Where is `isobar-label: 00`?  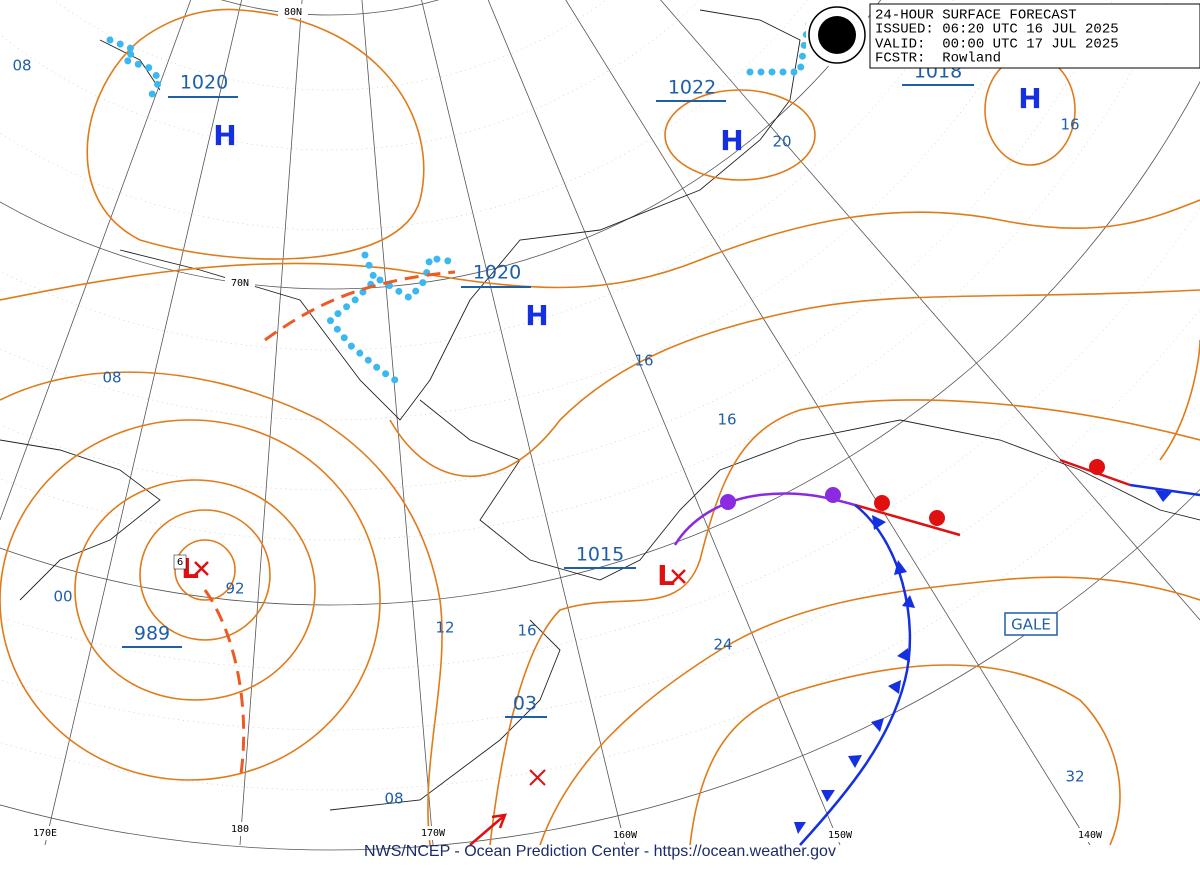
isobar-label: 00 is located at coordinates (62, 597).